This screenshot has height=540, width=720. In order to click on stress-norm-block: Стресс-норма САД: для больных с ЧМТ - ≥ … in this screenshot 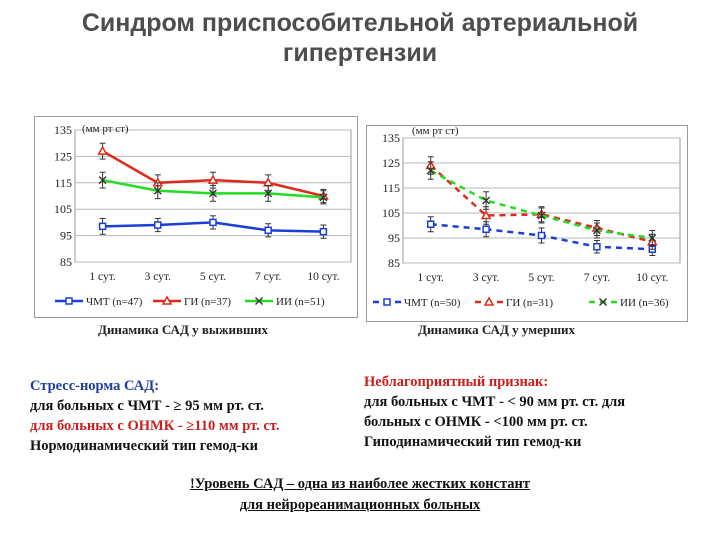, I will do `click(154, 416)`.